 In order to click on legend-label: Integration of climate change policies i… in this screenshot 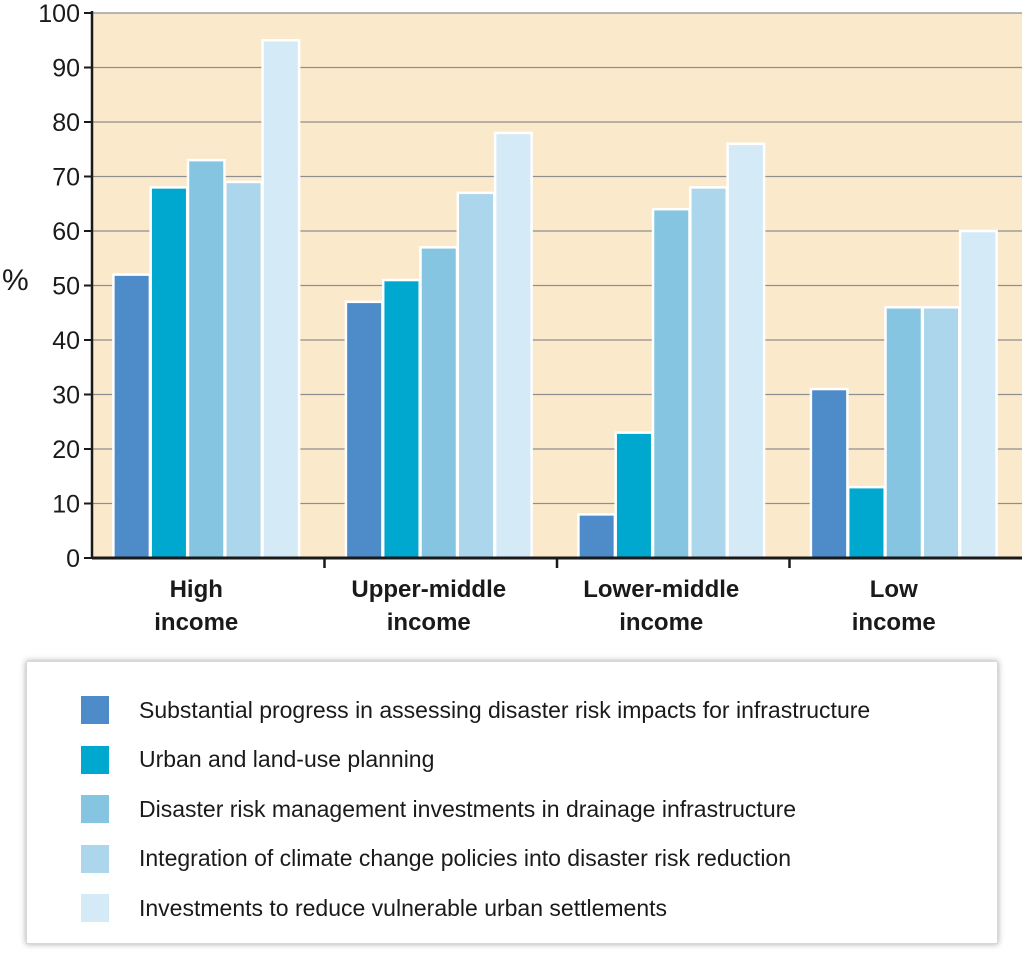, I will do `click(465, 858)`.